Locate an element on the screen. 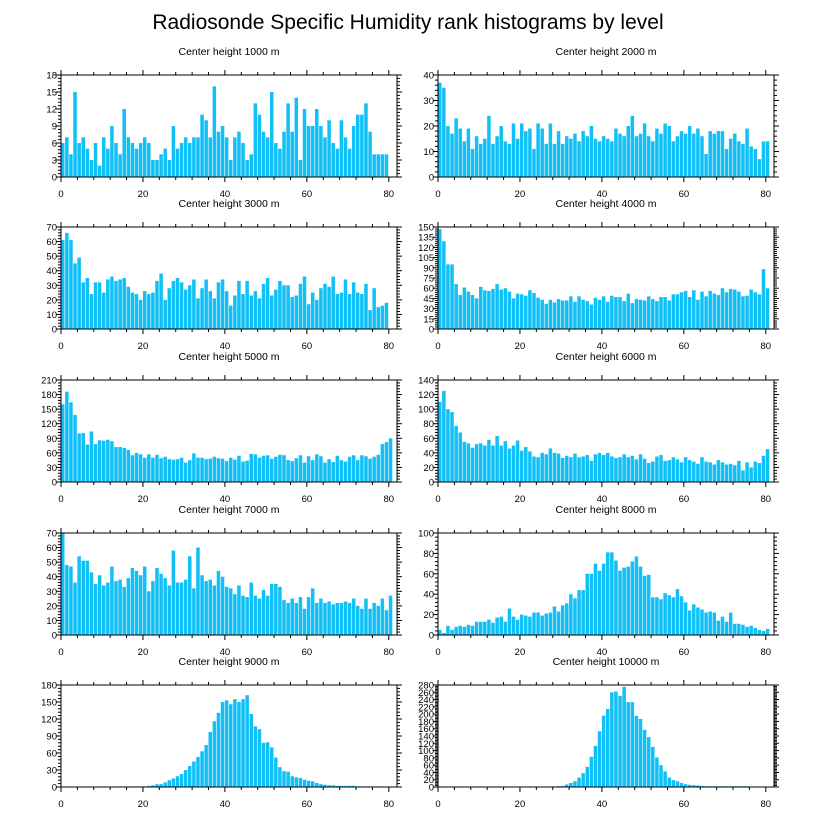 The height and width of the screenshot is (824, 816). y-tick-label: 70 is located at coordinates (51, 228).